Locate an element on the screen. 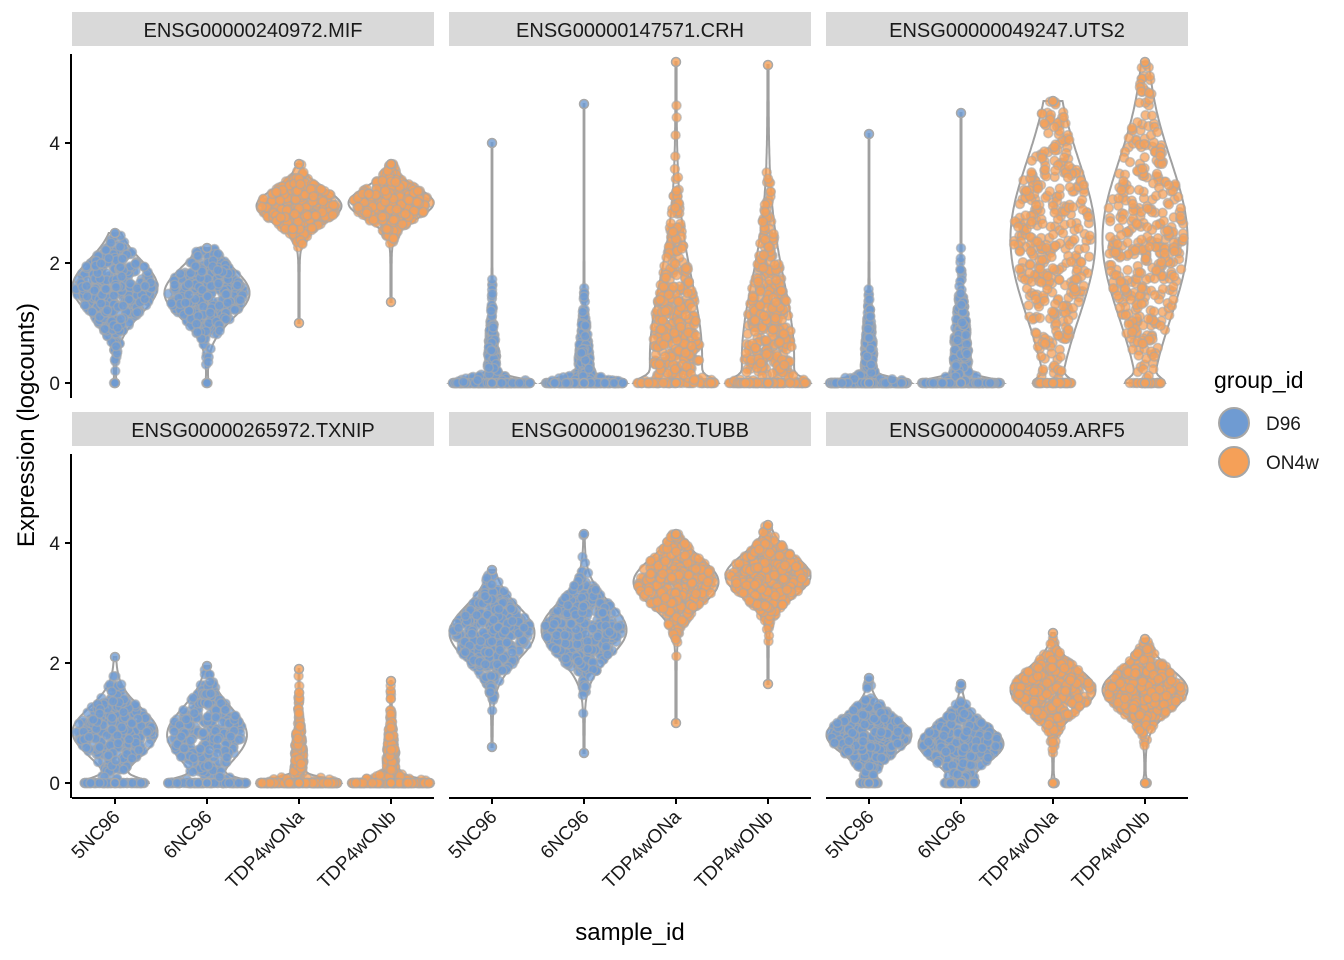 Image resolution: width=1344 pixels, height=960 pixels. violin-uts2-5nc96 is located at coordinates (869, 258).